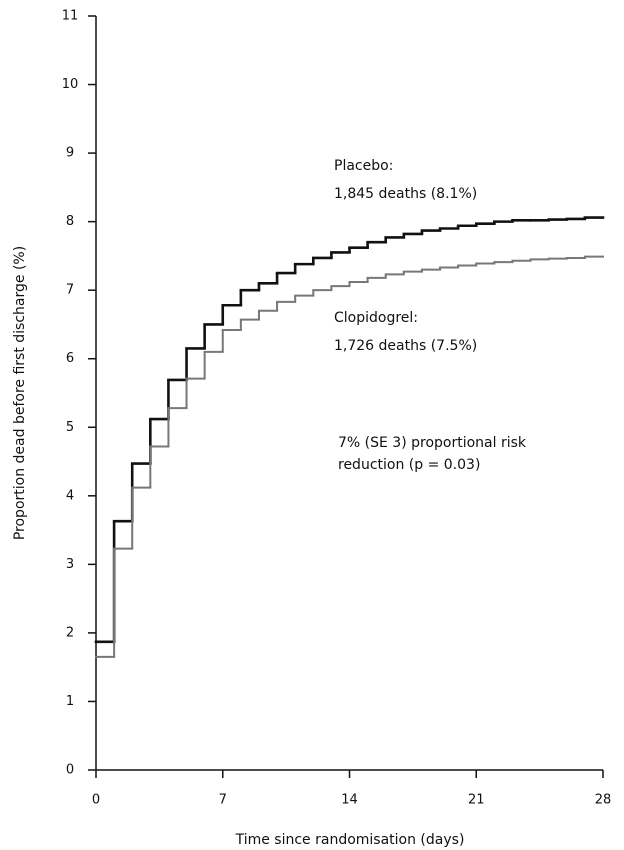 This screenshot has width=624, height=850. Describe the element at coordinates (349, 800) in the screenshot. I see `x-tick-label: 14` at that location.